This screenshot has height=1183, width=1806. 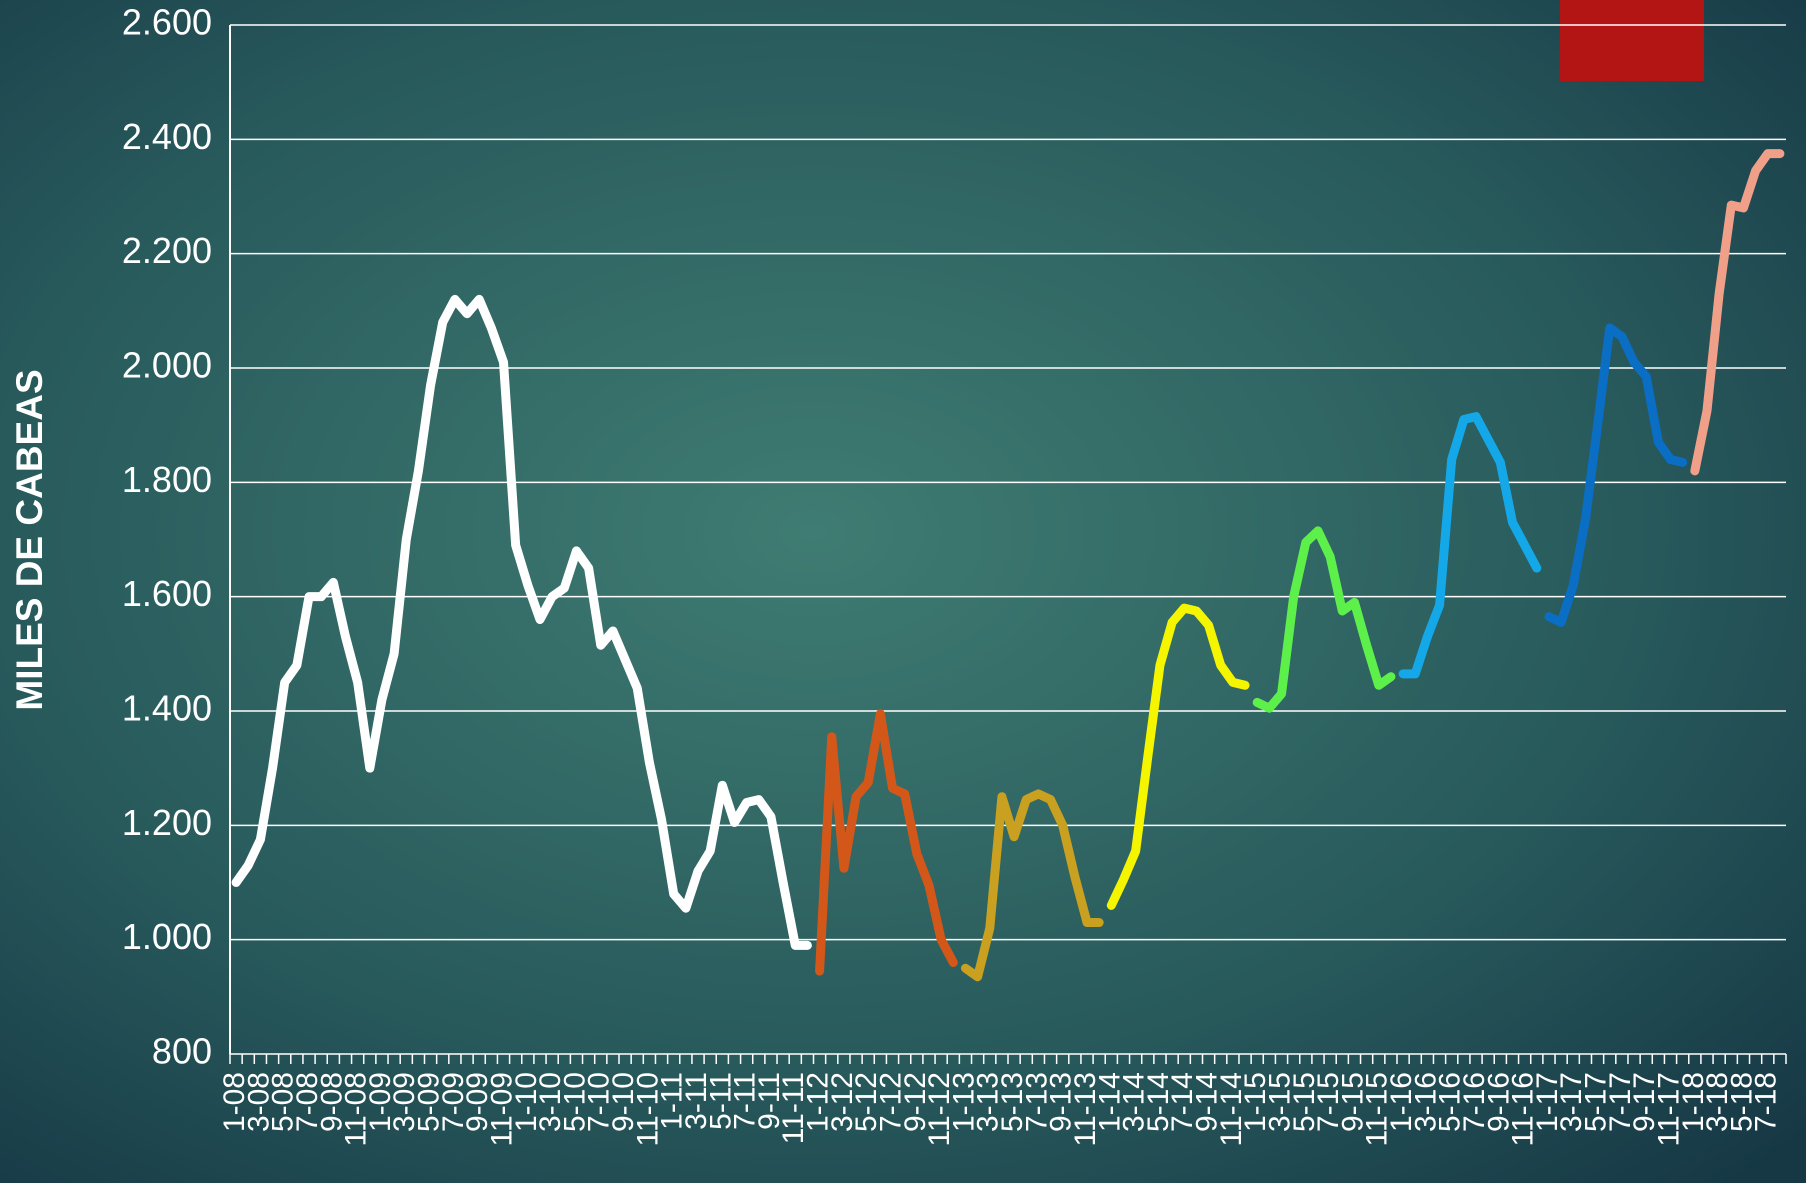 What do you see at coordinates (307, 1102) in the screenshot?
I see `x-tick-label: 7-08` at bounding box center [307, 1102].